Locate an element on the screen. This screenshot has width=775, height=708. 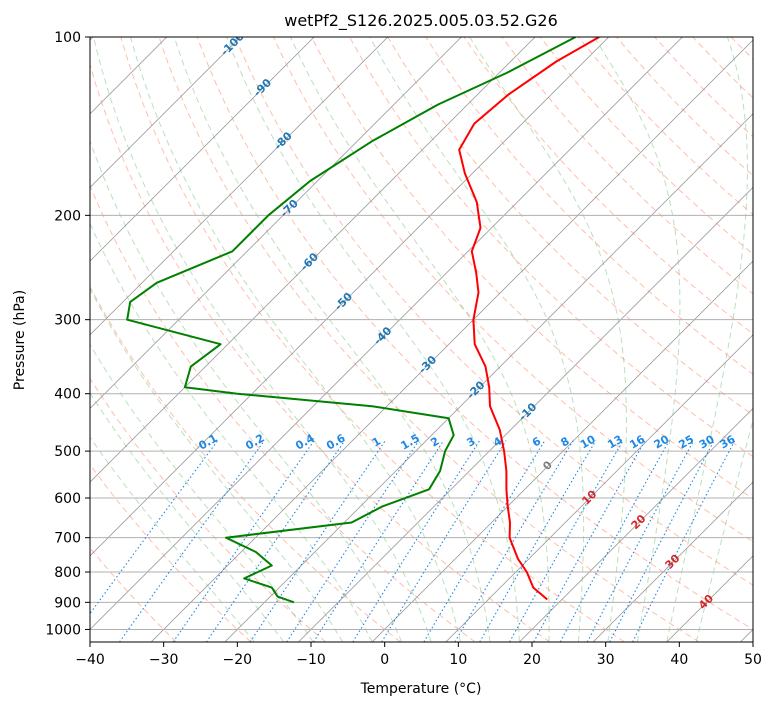
y-tick-label: 600 is located at coordinates (67, 499).